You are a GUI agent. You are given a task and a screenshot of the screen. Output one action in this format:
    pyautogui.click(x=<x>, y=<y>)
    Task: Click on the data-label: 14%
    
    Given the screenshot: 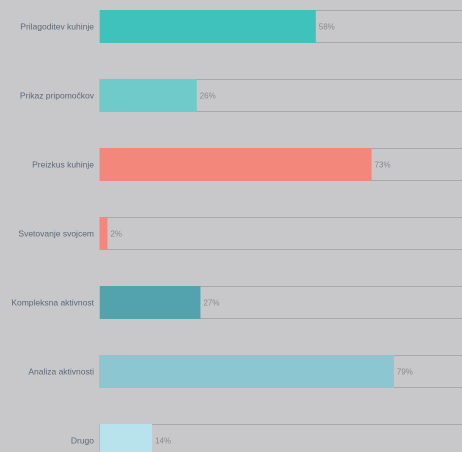 What is the action you would take?
    pyautogui.click(x=163, y=441)
    